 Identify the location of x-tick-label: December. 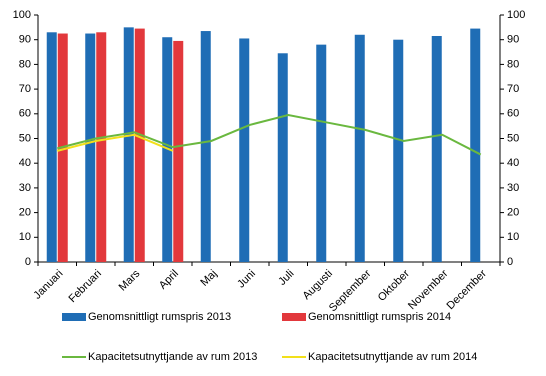
(467, 289).